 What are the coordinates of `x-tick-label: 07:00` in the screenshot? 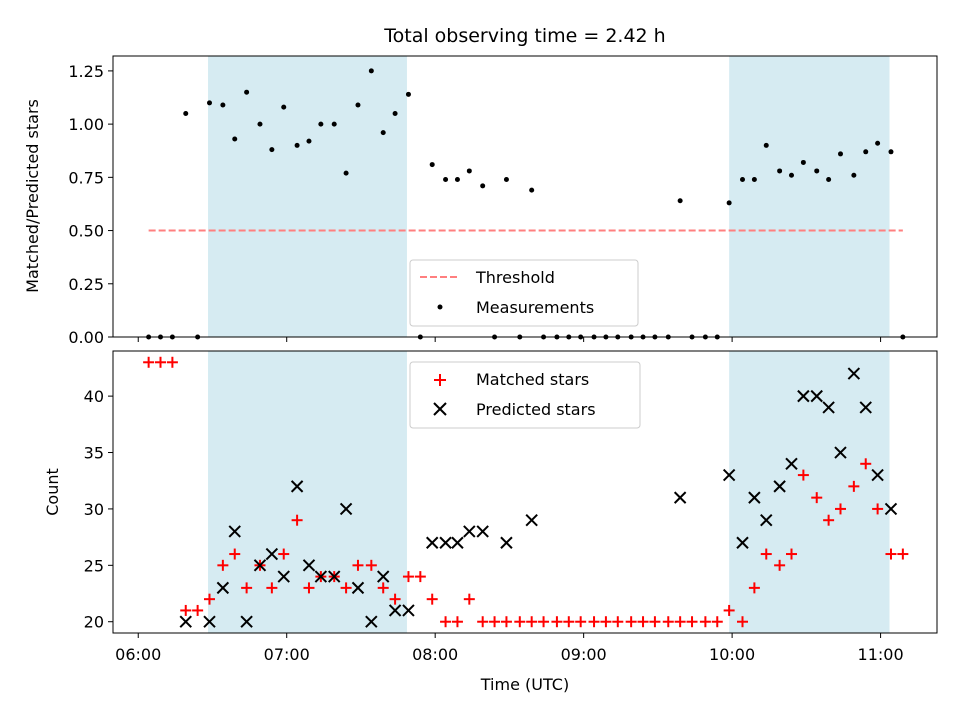 It's located at (287, 654).